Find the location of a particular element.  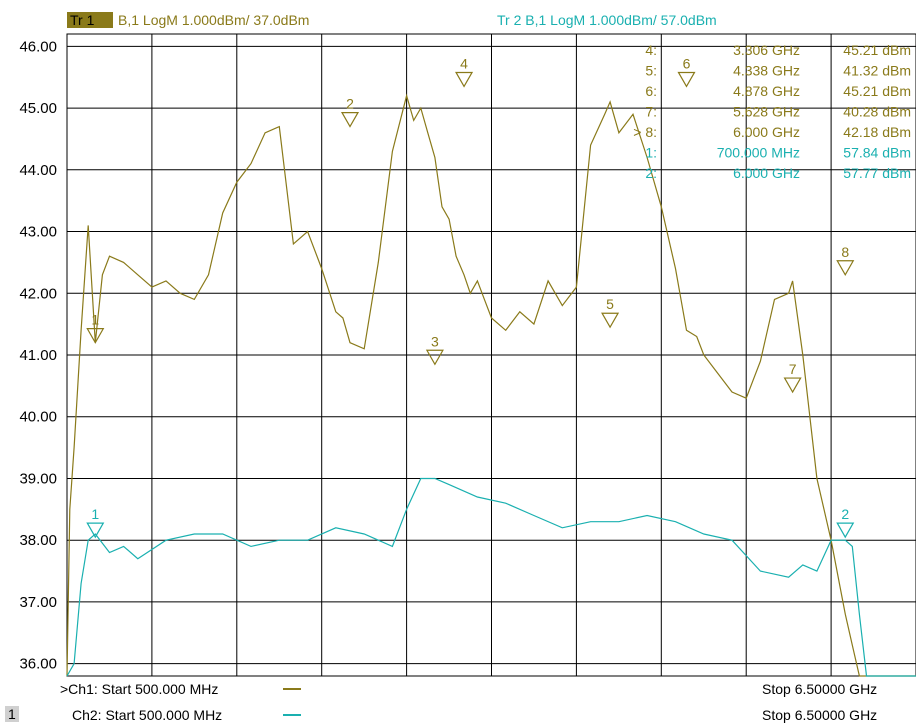

tr1-label: B,1 LogM 1.000dBm/ 37.0dBm is located at coordinates (213, 20).